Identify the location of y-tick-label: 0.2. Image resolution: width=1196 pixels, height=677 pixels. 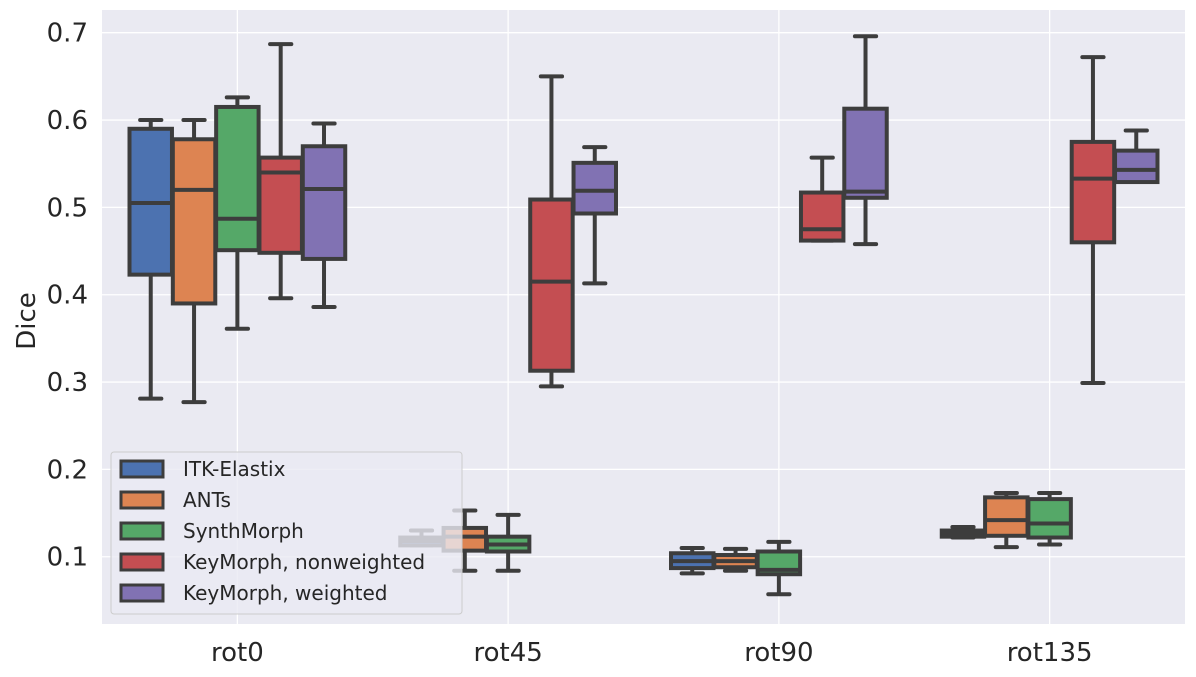
(67, 470).